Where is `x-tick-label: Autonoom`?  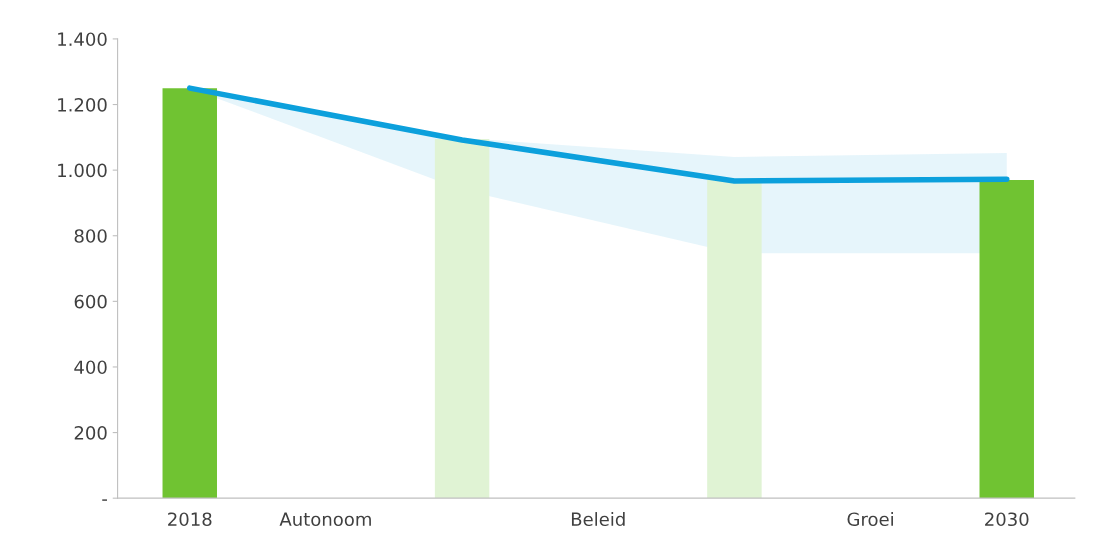
x-tick-label: Autonoom is located at coordinates (325, 519).